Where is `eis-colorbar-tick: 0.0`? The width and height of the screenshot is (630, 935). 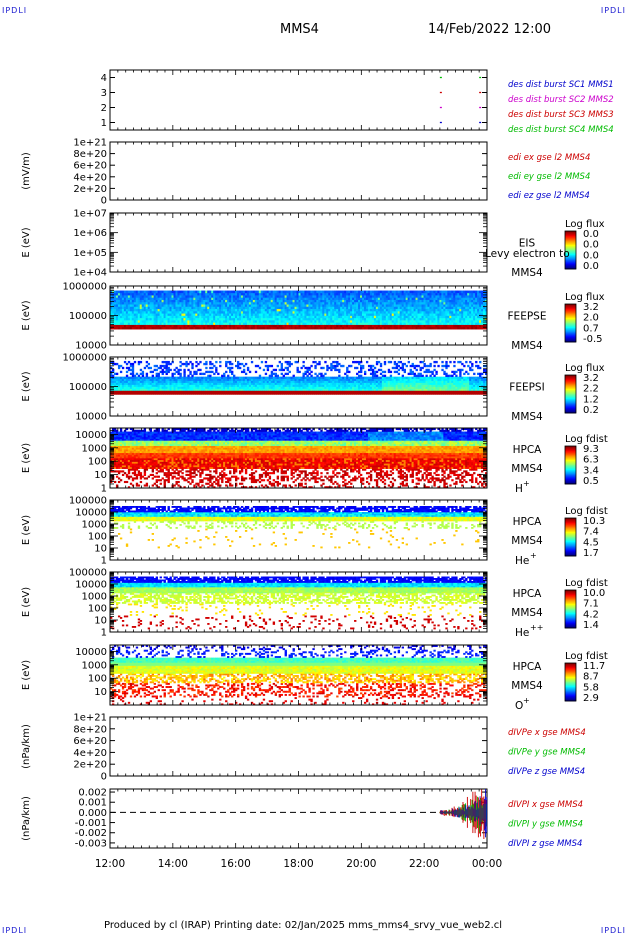
eis-colorbar-tick: 0.0 is located at coordinates (591, 266).